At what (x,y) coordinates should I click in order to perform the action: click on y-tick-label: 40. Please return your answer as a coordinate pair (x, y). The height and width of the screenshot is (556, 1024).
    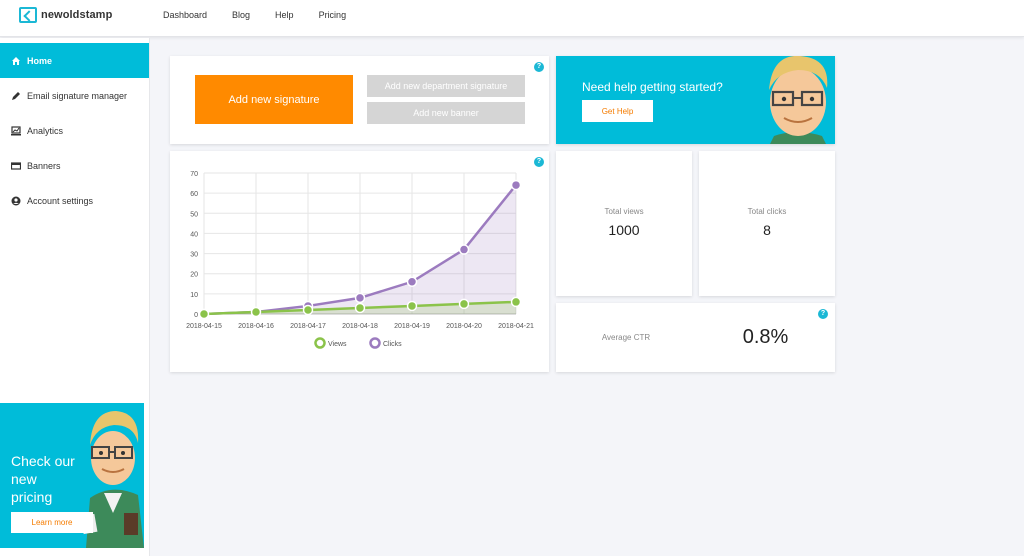
    Looking at the image, I should click on (194, 234).